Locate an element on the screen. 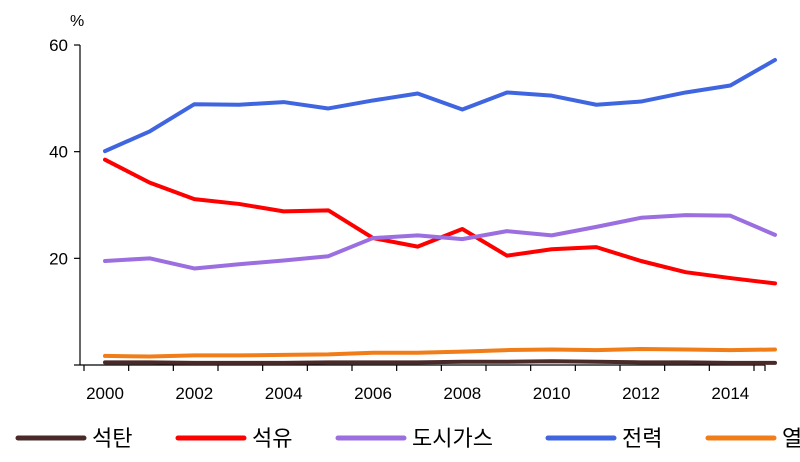 This screenshot has width=800, height=462. series-line-도시가스 is located at coordinates (440, 242).